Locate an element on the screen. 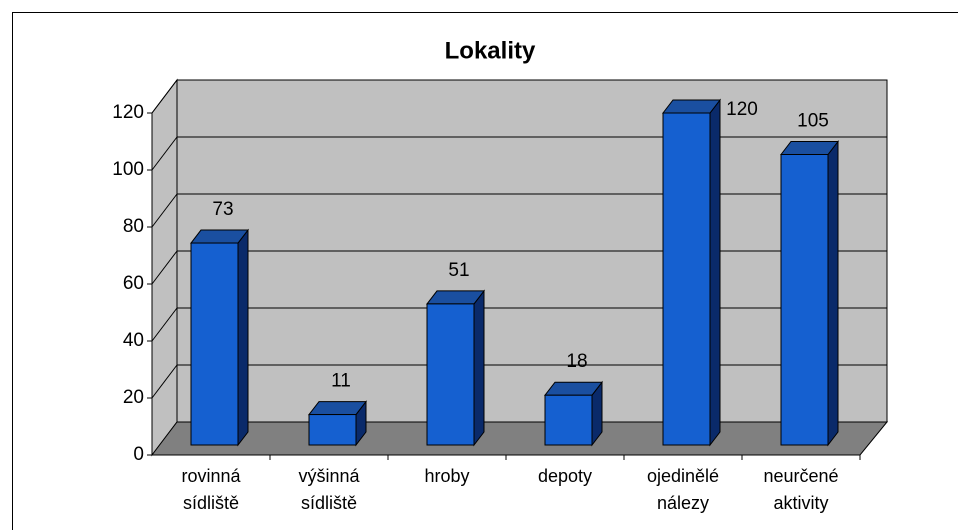 The height and width of the screenshot is (530, 958). data-label: 51 is located at coordinates (458, 270).